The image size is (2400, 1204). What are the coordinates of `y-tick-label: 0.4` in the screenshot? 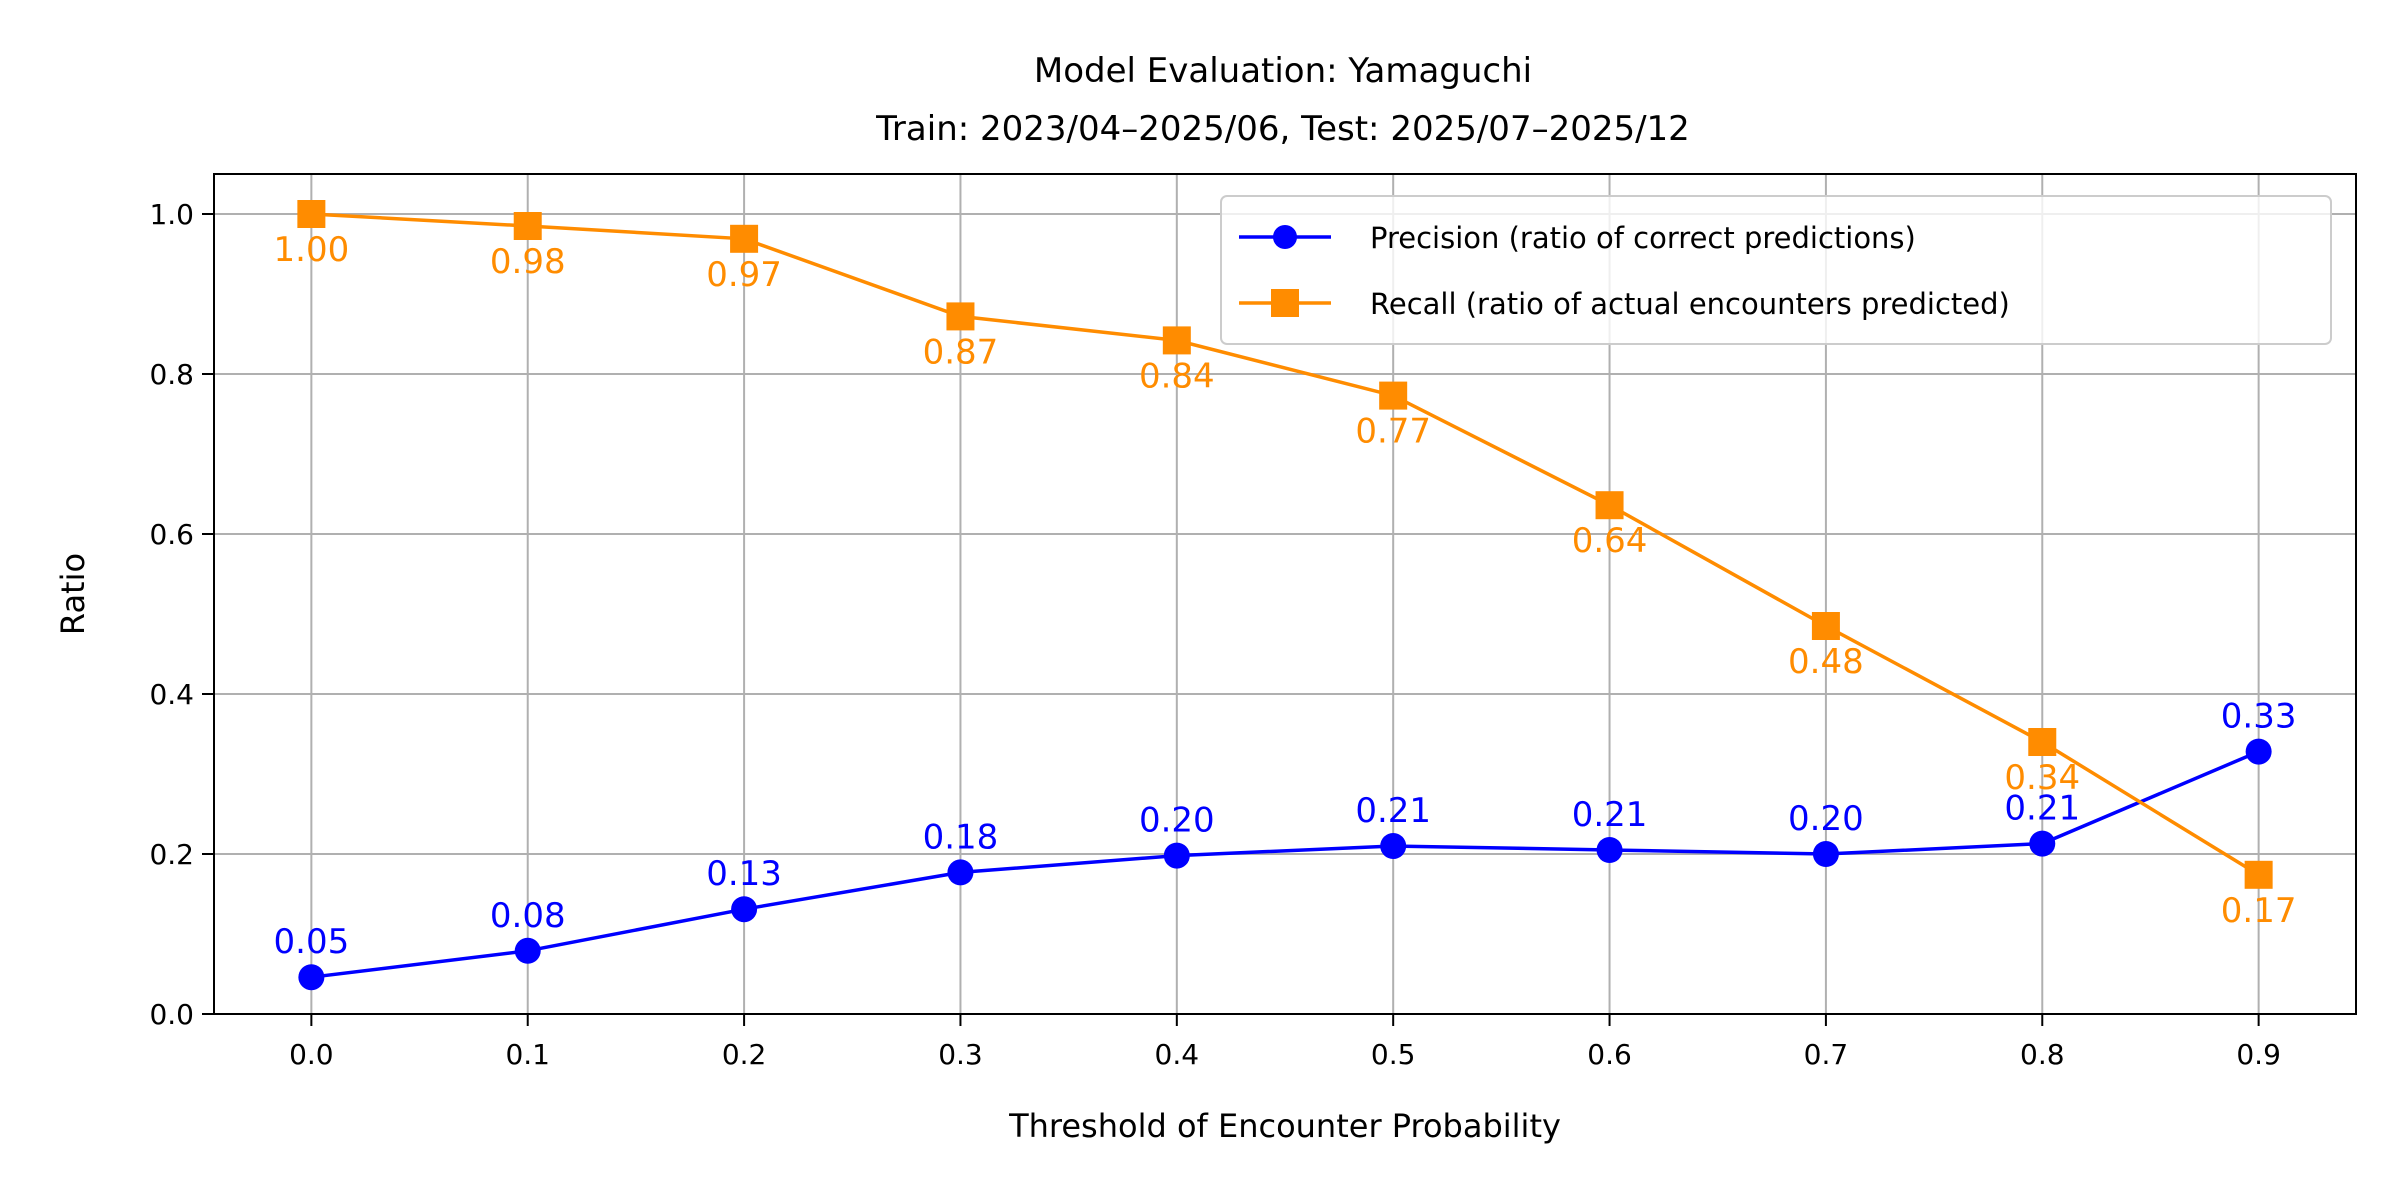 It's located at (171, 694).